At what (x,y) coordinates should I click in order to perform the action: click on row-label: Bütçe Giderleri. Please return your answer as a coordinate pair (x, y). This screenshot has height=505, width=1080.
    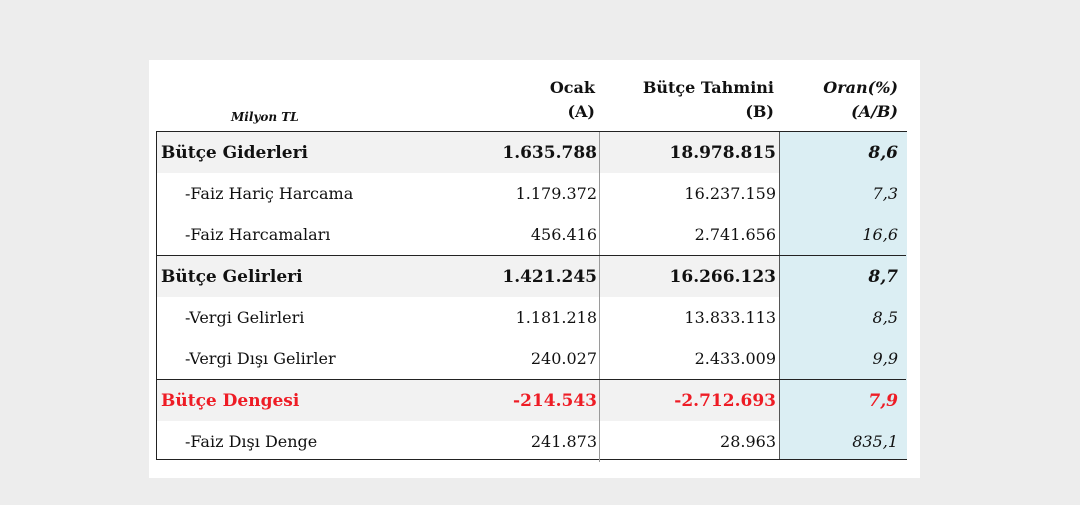
    Looking at the image, I should click on (234, 153).